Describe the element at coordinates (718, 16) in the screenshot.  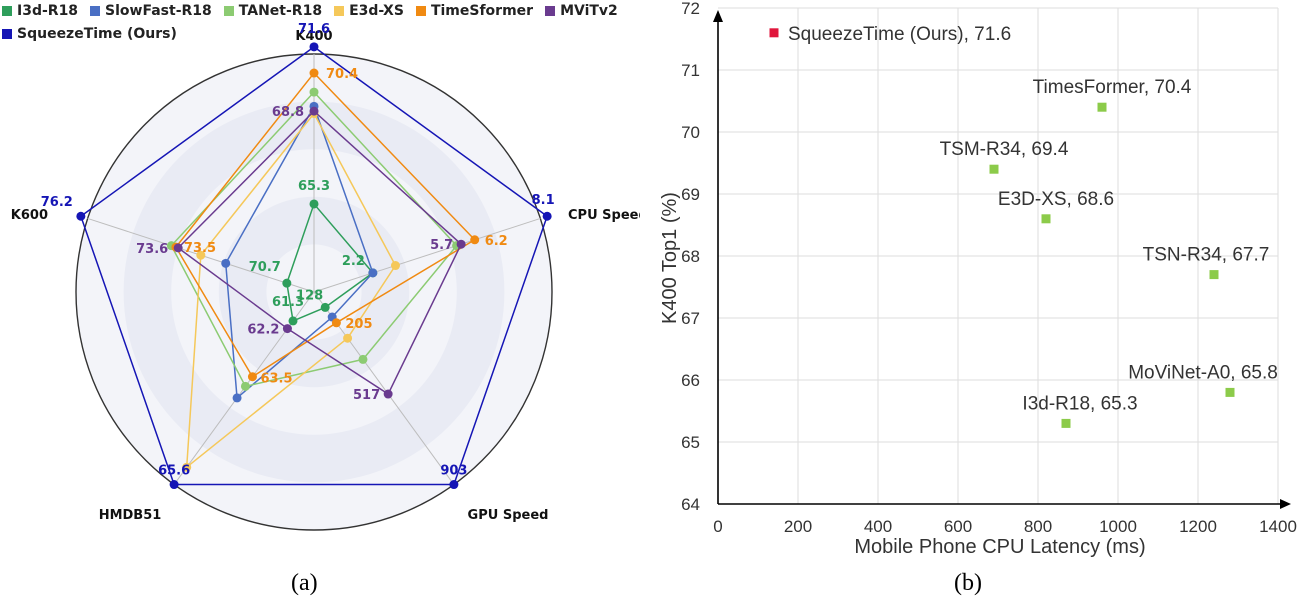
I see `y-axis-arrow` at that location.